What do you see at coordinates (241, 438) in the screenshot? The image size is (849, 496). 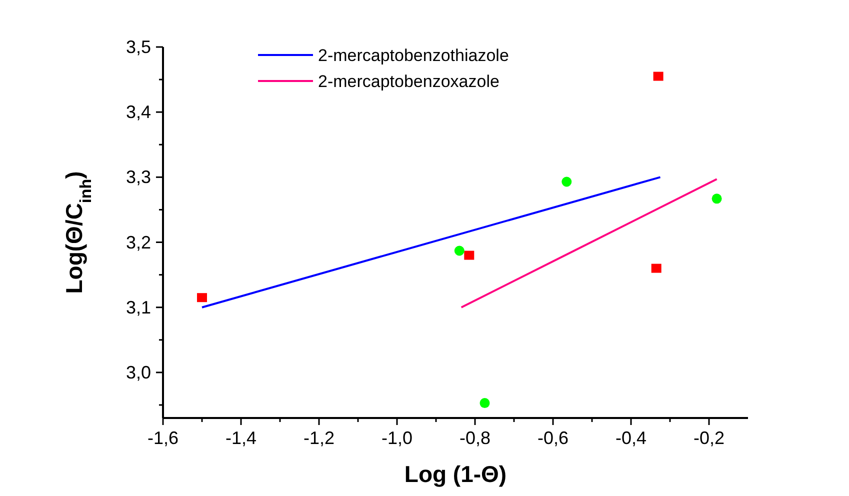 I see `x-tick-label: -1,4` at bounding box center [241, 438].